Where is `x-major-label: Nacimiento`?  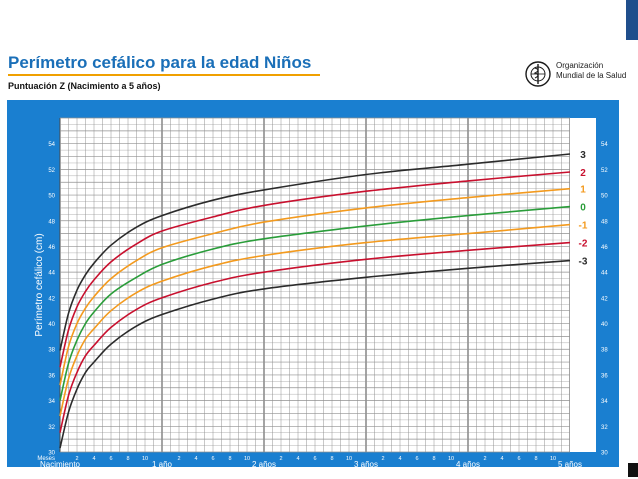 x-major-label: Nacimiento is located at coordinates (60, 464).